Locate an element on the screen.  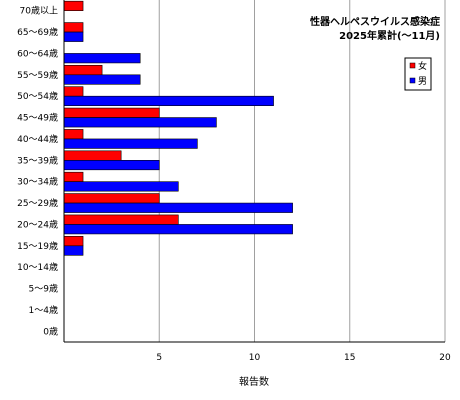
y-tick-label: 55～59歳 is located at coordinates (37, 75).